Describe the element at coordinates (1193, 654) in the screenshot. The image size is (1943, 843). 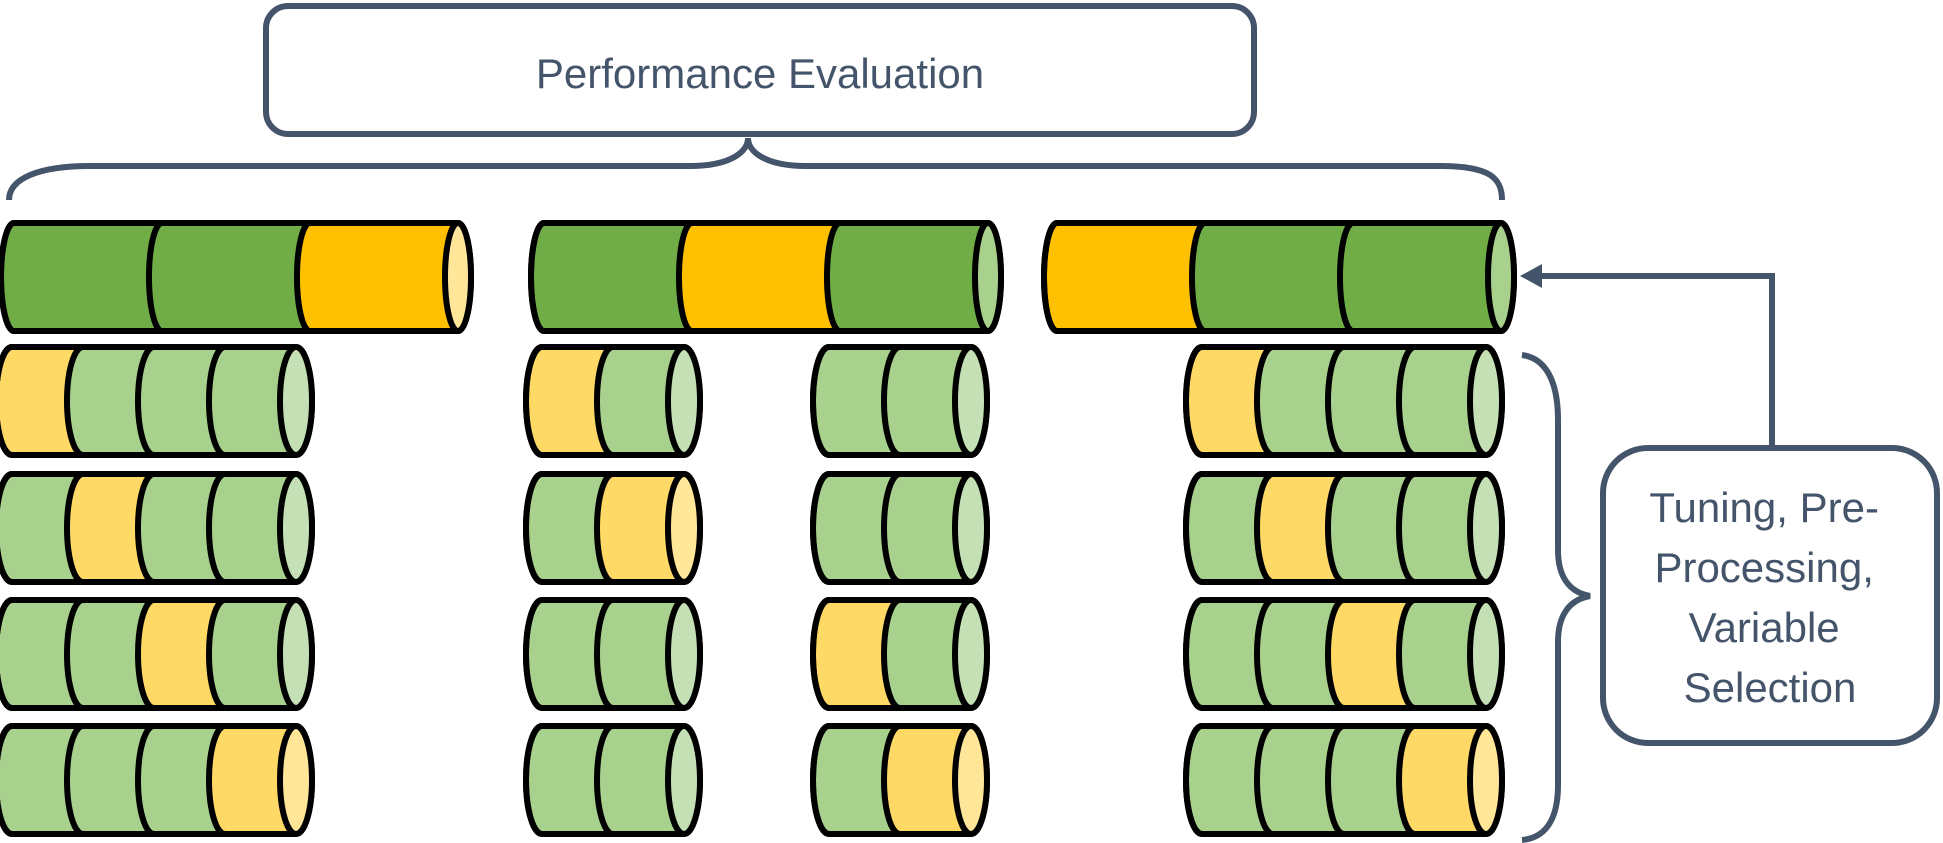
I see `inner-fold-4-row-3-left-edge` at that location.